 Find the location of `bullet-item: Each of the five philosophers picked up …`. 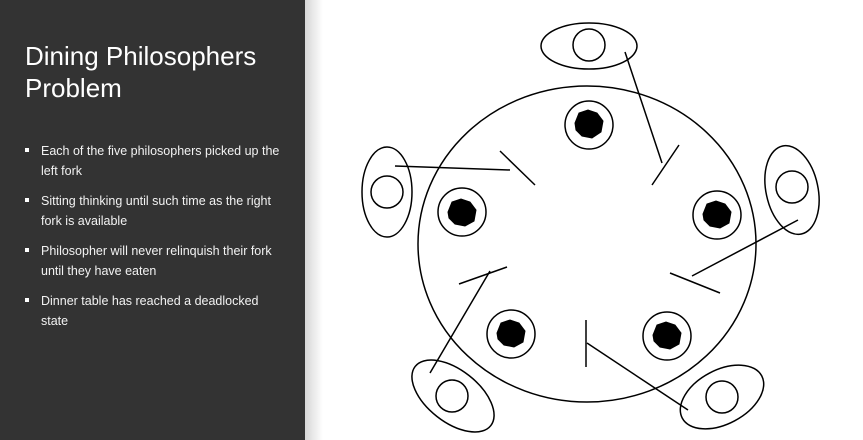

bullet-item: Each of the five philosophers picked up … is located at coordinates (155, 161).